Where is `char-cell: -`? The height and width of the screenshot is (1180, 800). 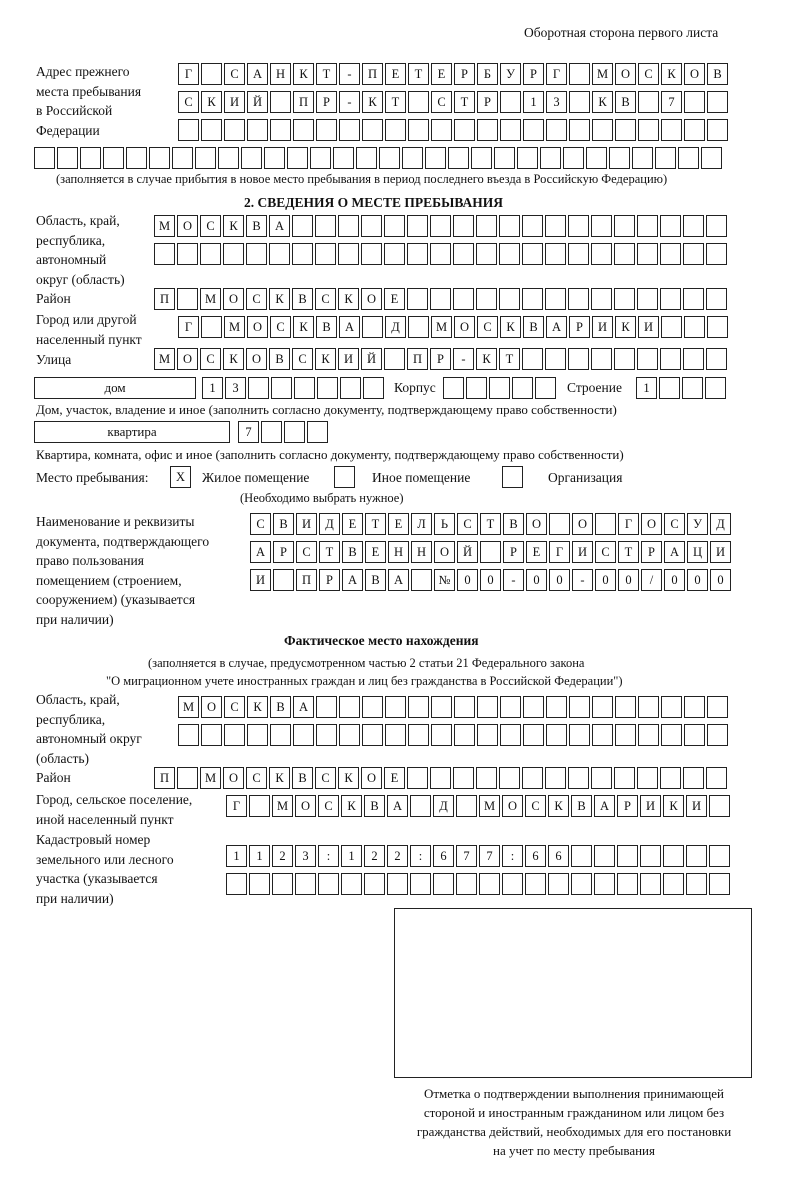
char-cell: - is located at coordinates (513, 580).